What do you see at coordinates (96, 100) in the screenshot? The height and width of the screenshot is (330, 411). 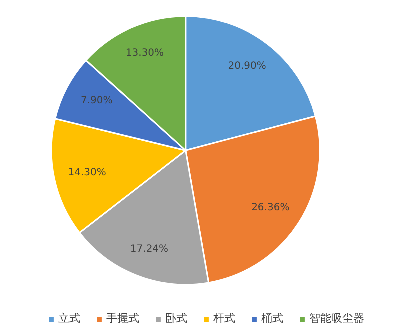 I see `data-label: 7.90%` at bounding box center [96, 100].